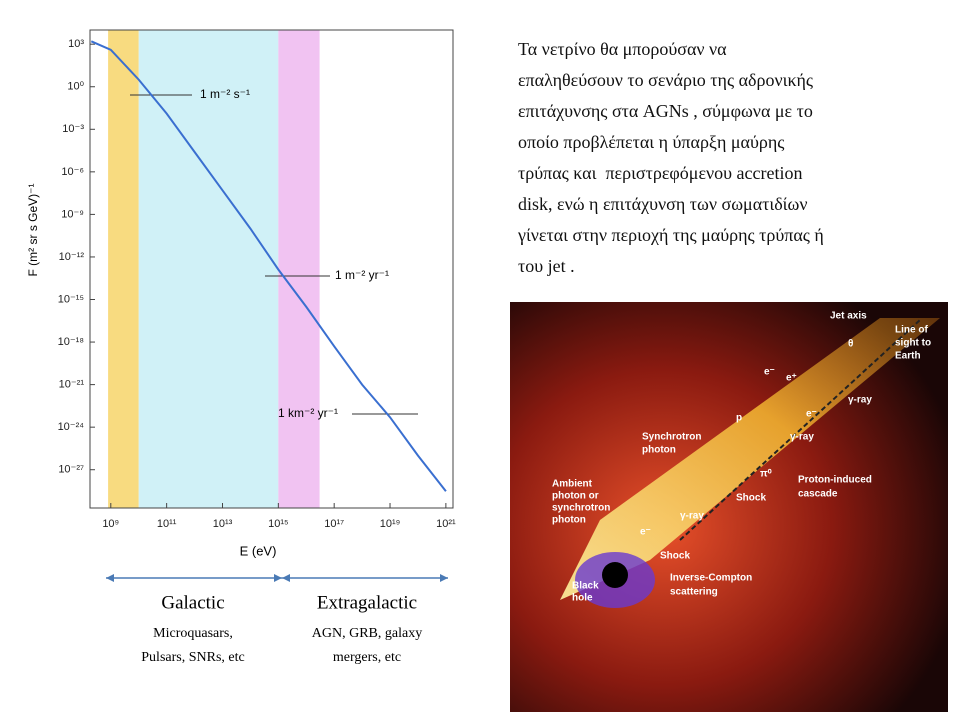 This screenshot has height=720, width=960. I want to click on figure-label: θ, so click(850, 344).